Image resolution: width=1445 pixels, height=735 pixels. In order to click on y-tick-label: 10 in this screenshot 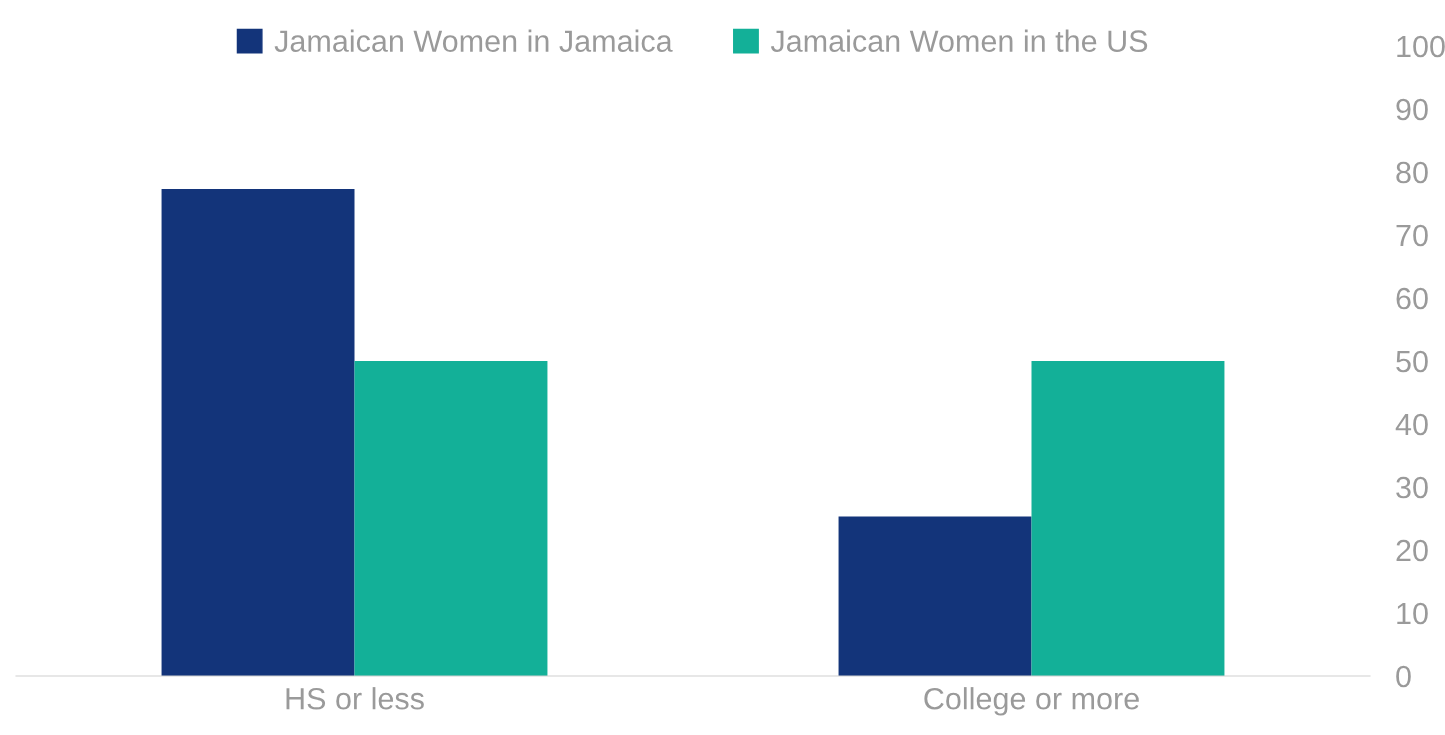, I will do `click(1412, 613)`.